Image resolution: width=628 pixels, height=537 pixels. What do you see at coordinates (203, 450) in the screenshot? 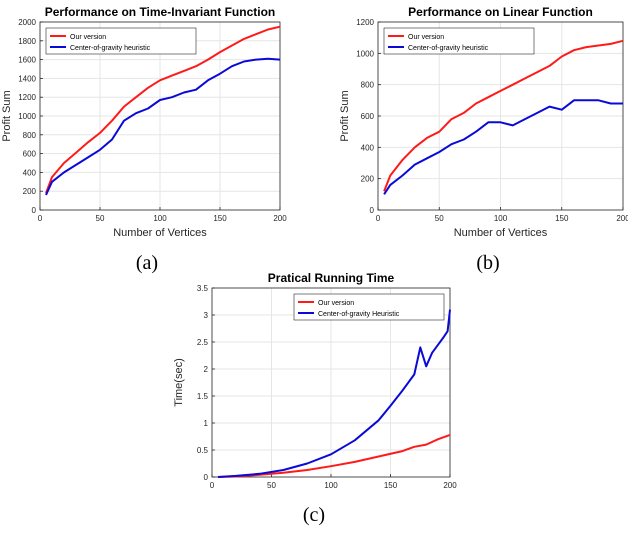
I see `y-tick-label: 0.5` at bounding box center [203, 450].